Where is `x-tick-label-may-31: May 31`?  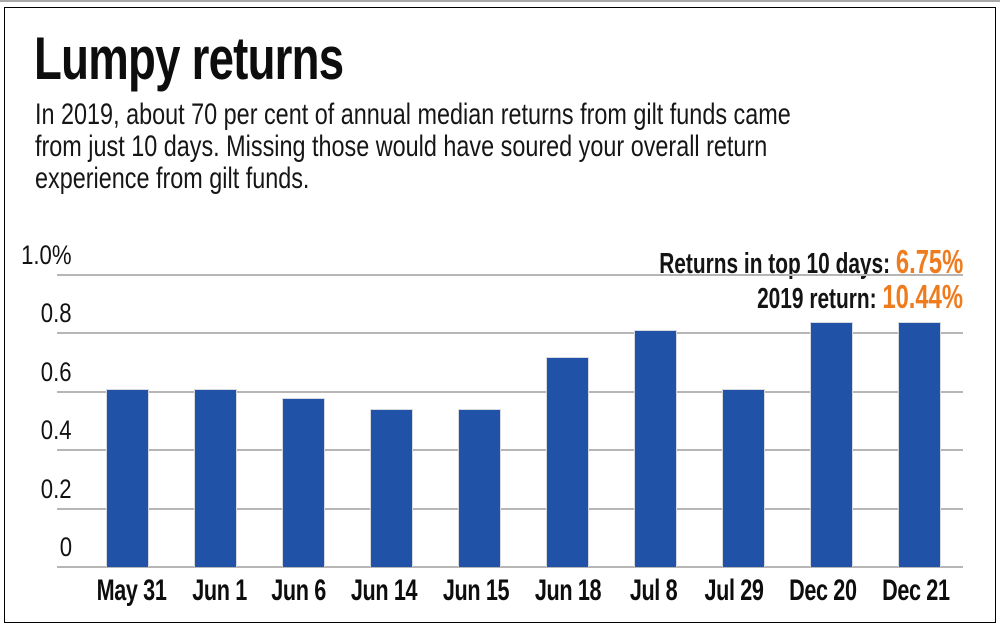
x-tick-label-may-31: May 31 is located at coordinates (131, 590).